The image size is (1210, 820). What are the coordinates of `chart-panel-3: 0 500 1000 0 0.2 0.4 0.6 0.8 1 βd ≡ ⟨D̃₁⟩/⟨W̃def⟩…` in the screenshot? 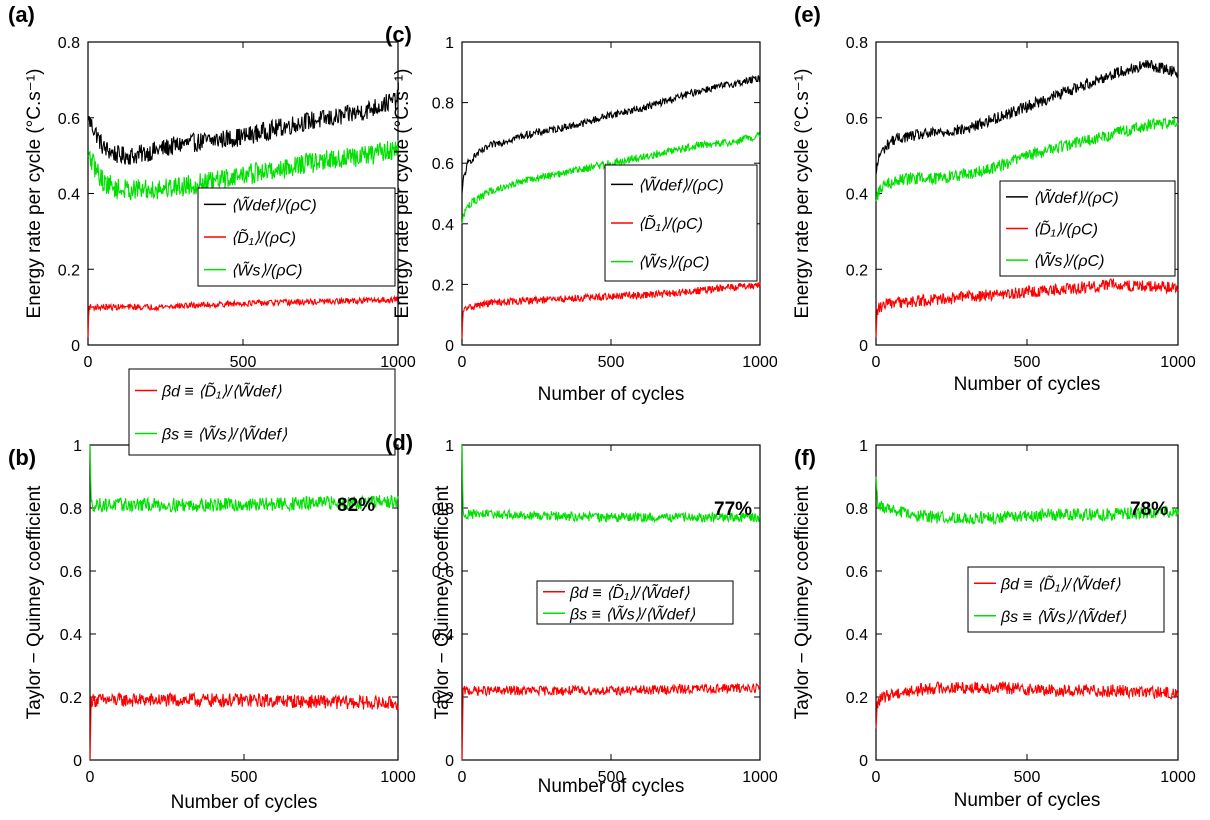 It's located at (581, 613).